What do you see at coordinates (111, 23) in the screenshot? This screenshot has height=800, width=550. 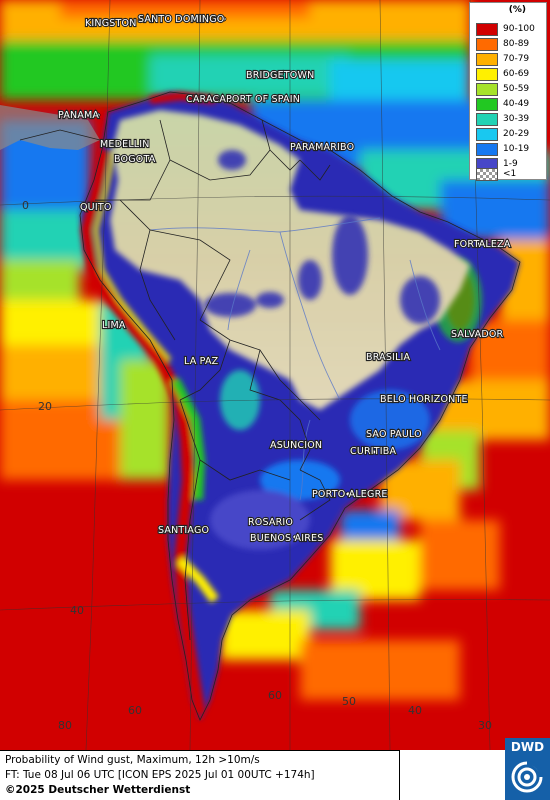 I see `city-kingston: KINGSTON` at bounding box center [111, 23].